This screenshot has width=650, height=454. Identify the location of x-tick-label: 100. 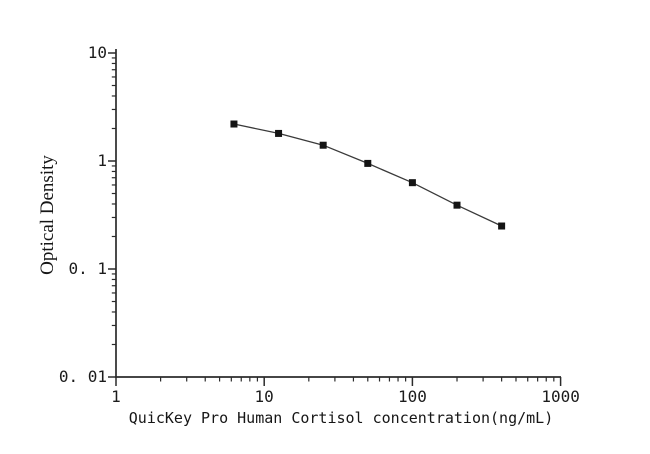
(412, 396).